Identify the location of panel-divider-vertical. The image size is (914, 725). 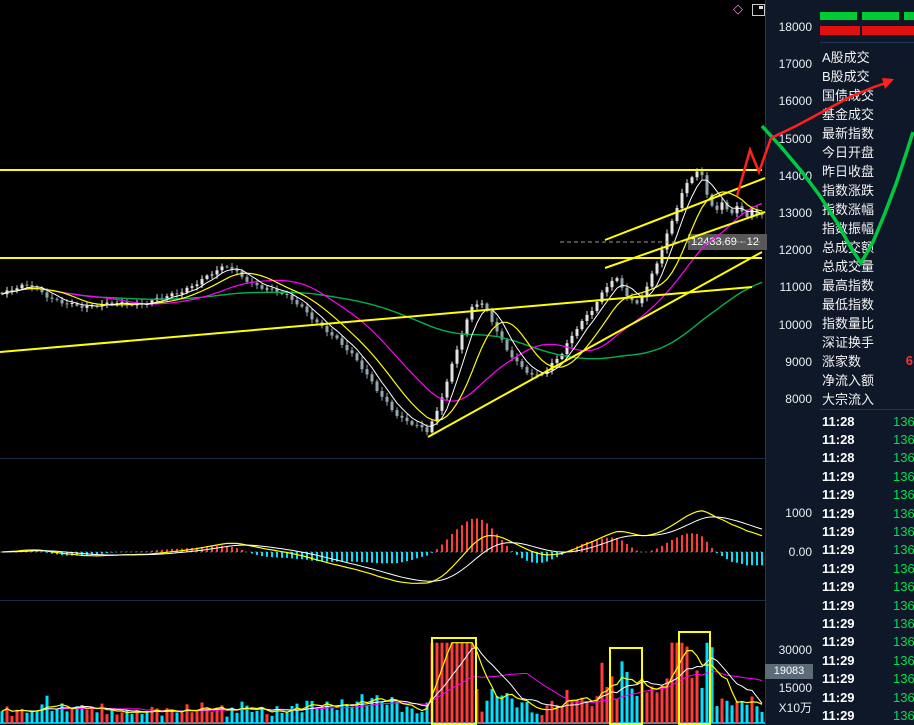
(765, 362).